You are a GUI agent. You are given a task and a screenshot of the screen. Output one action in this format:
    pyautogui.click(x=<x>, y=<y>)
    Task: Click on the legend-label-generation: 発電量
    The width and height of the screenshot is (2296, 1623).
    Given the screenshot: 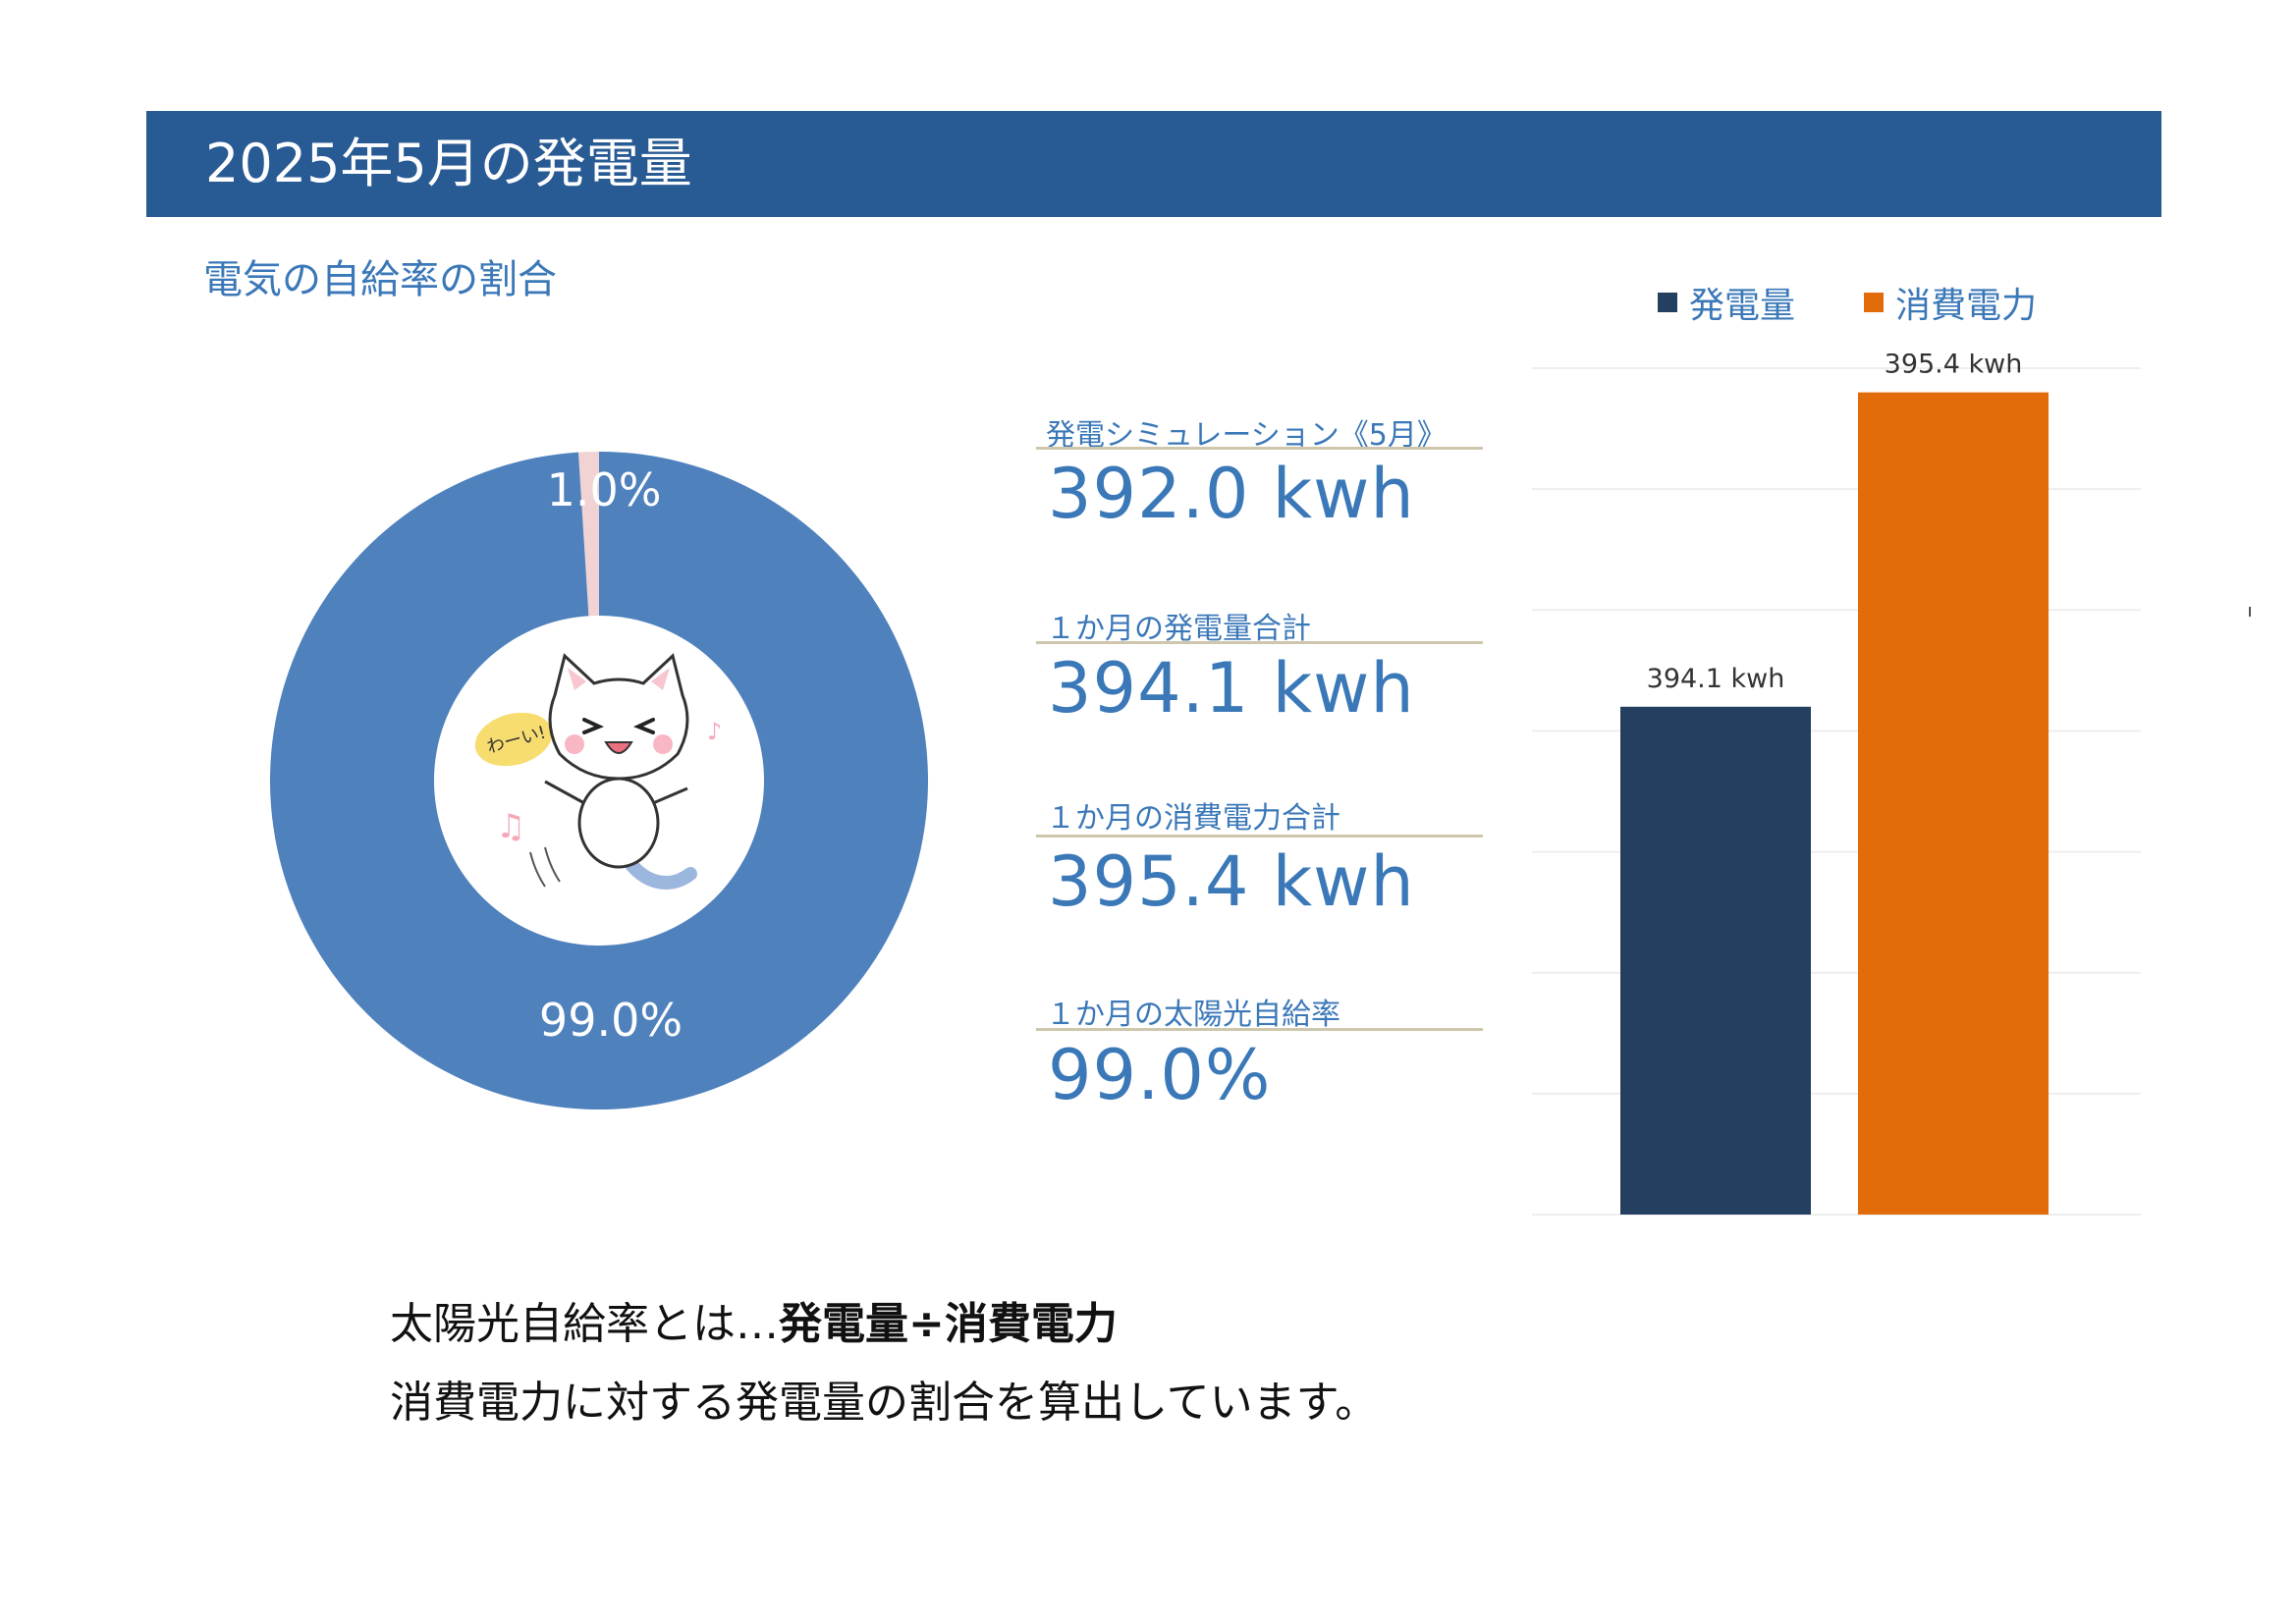 What is the action you would take?
    pyautogui.click(x=1742, y=306)
    